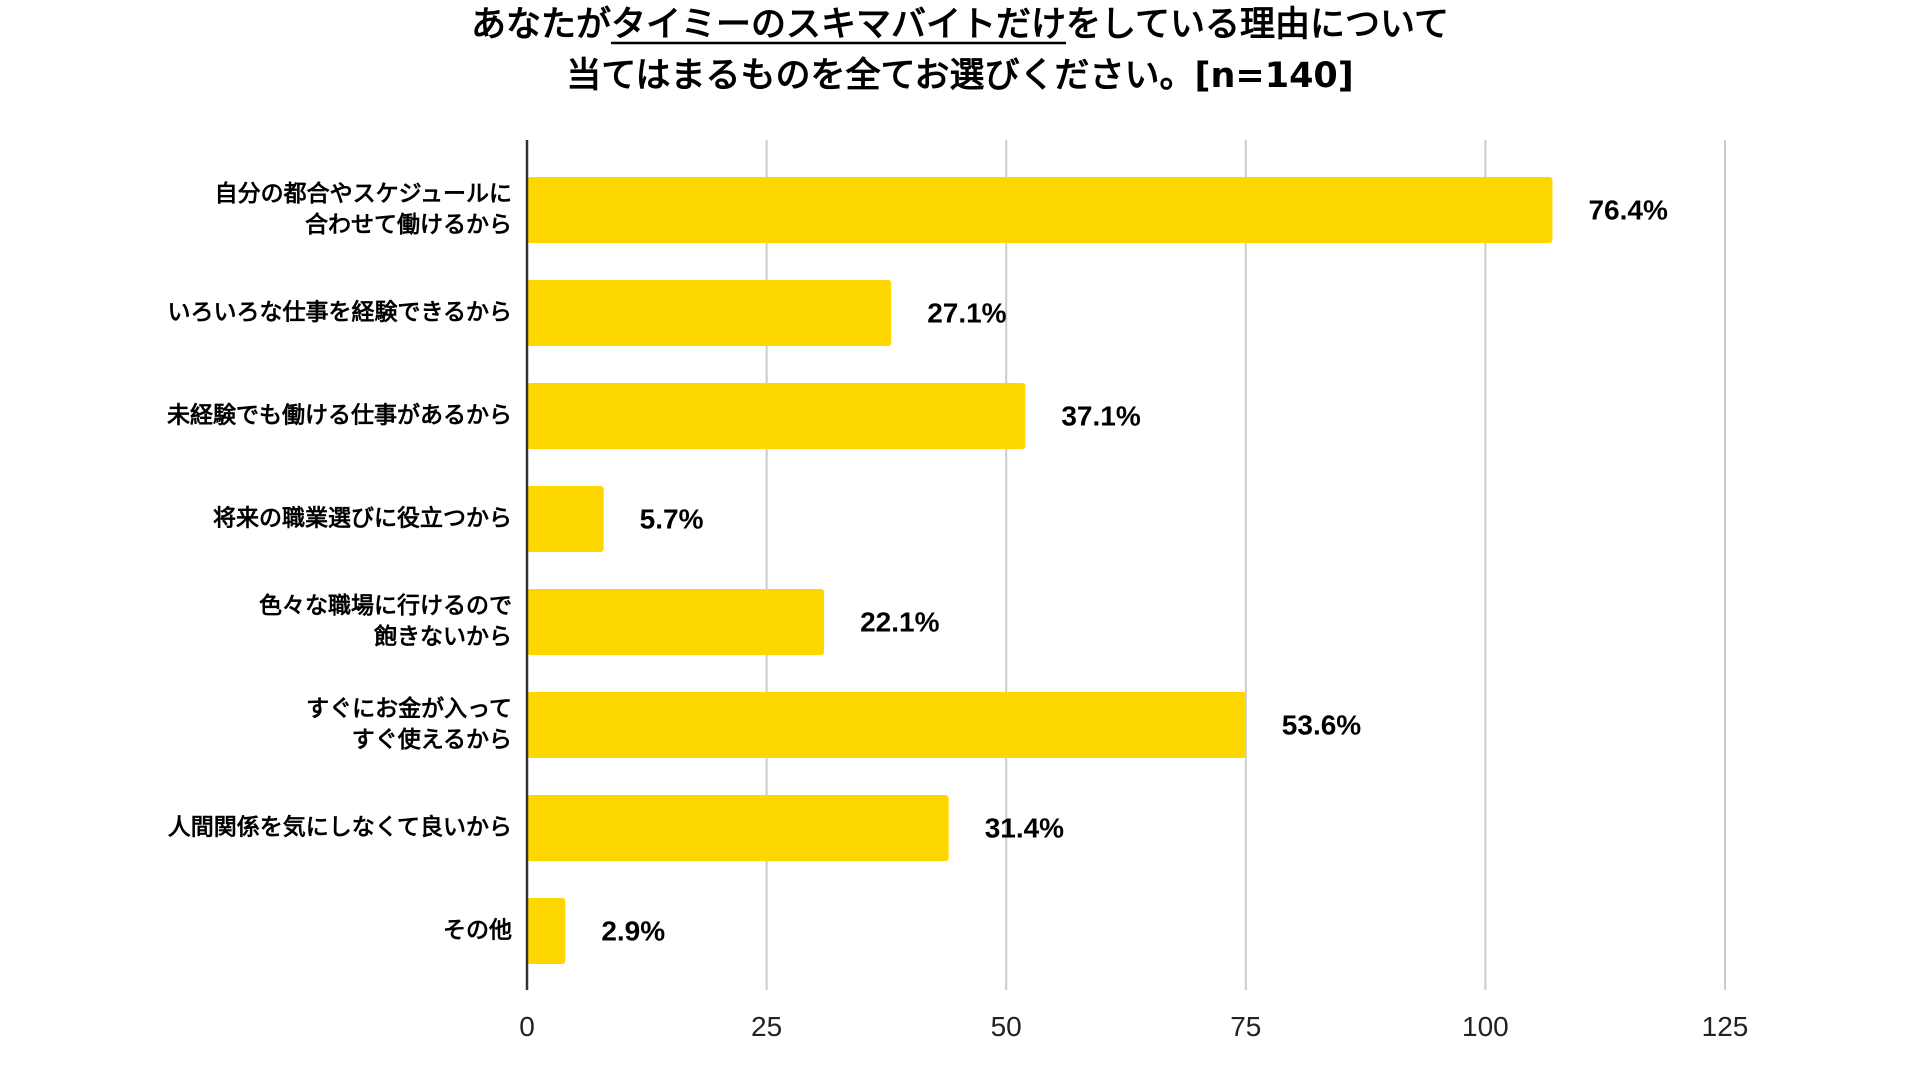 Image resolution: width=1919 pixels, height=1080 pixels. Describe the element at coordinates (1006, 1026) in the screenshot. I see `x-tick-label-50: 50` at that location.